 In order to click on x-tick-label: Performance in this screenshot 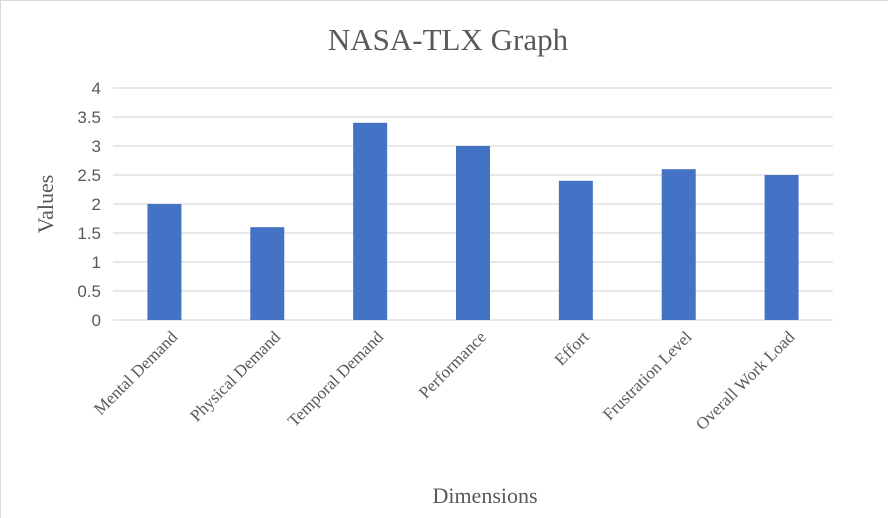, I will do `click(452, 364)`.